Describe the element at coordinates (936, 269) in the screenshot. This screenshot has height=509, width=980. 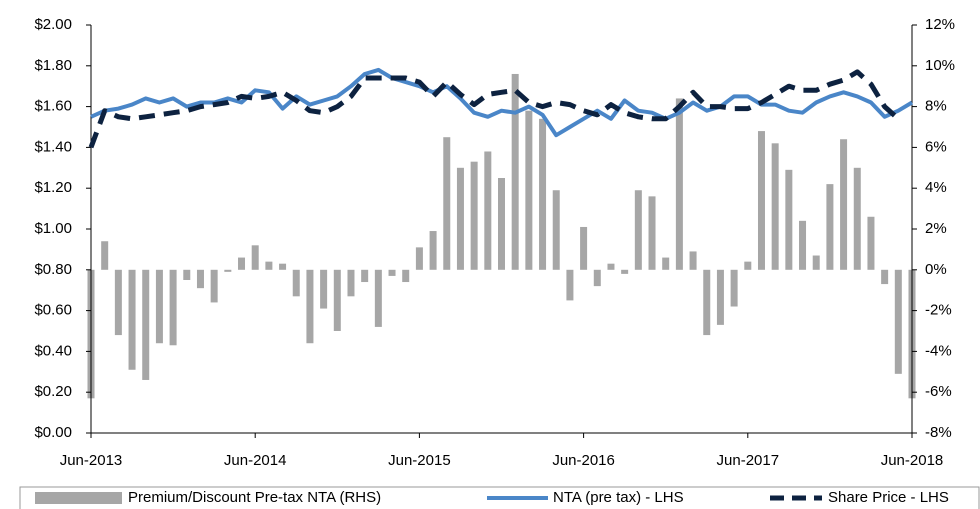
I see `y2-tick-label: 0%` at that location.